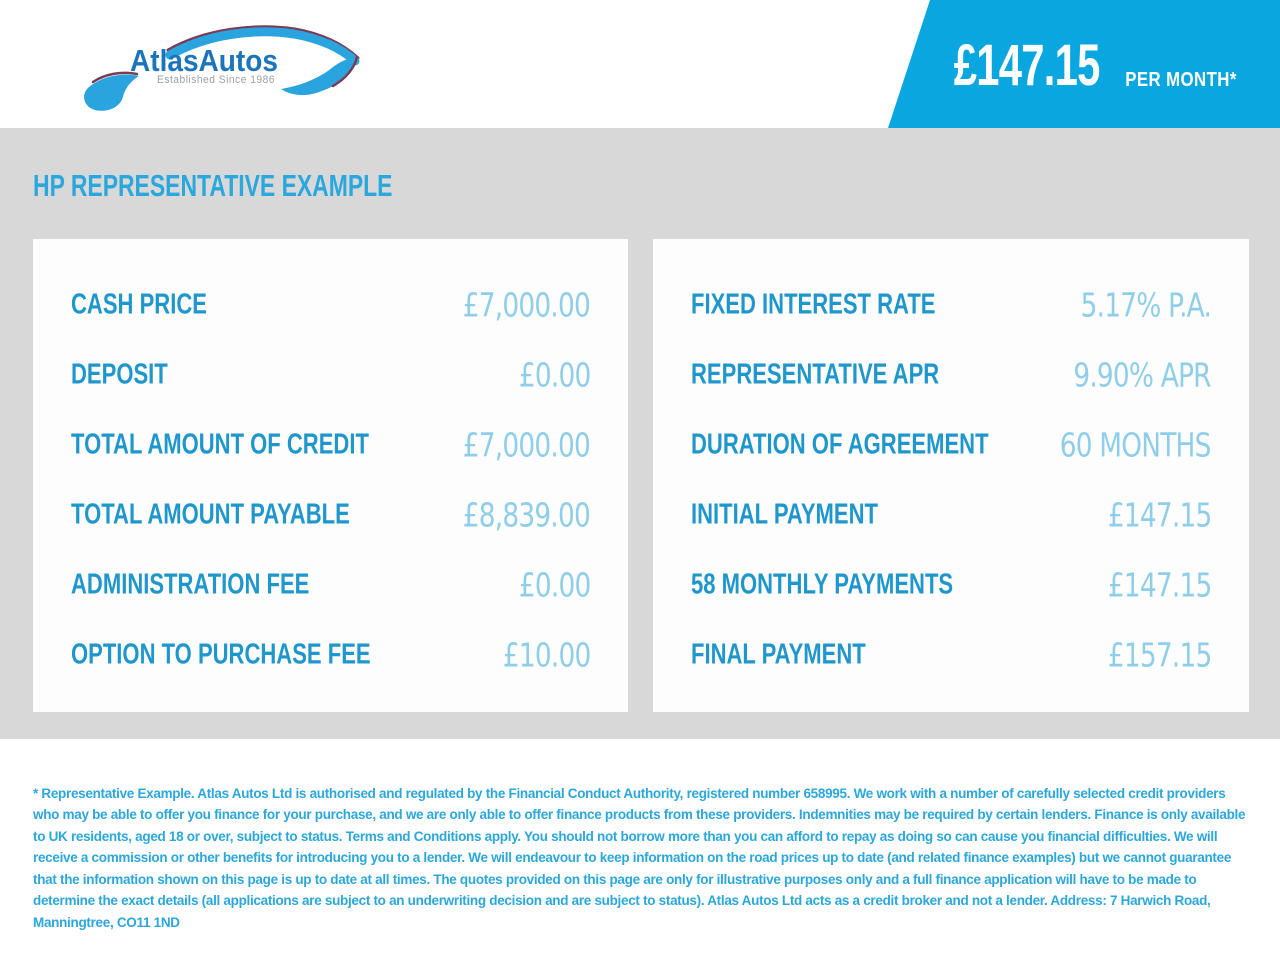 This screenshot has height=960, width=1280. What do you see at coordinates (526, 515) in the screenshot?
I see `row-value: £8,839.00` at bounding box center [526, 515].